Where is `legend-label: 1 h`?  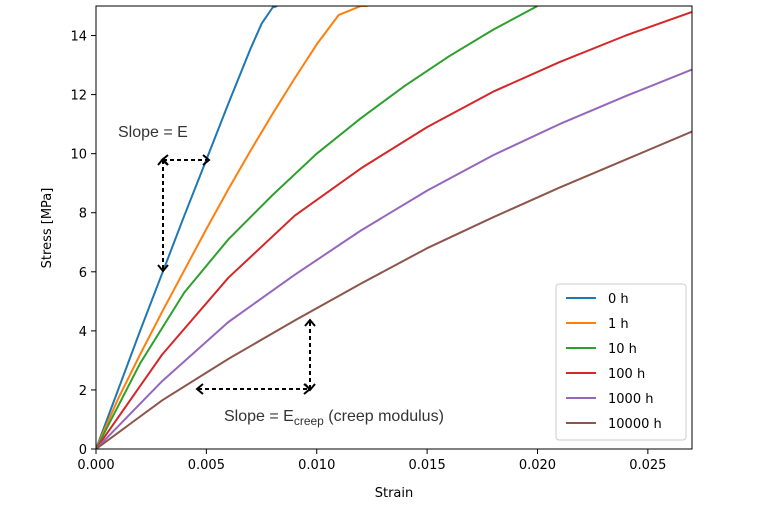 legend-label: 1 h is located at coordinates (618, 324).